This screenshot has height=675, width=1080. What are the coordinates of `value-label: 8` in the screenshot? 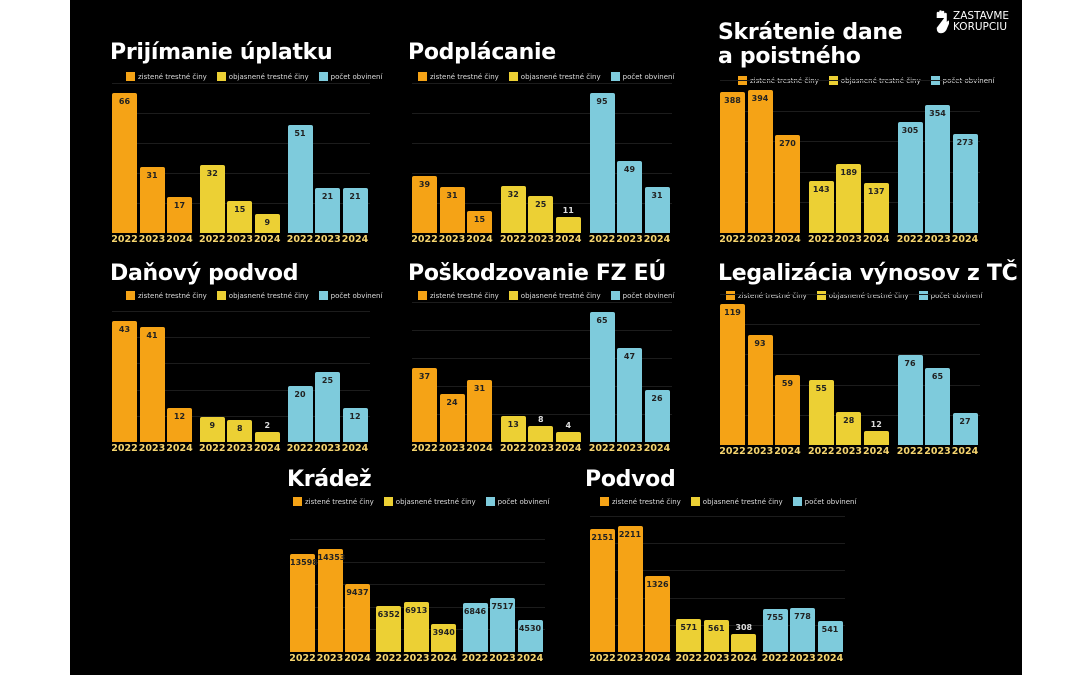 It's located at (239, 428).